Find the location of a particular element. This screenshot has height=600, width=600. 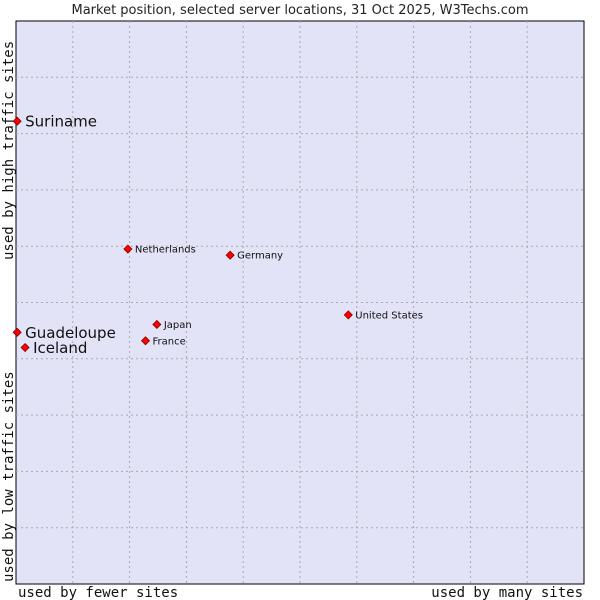

data-point-france: France is located at coordinates (163, 341).